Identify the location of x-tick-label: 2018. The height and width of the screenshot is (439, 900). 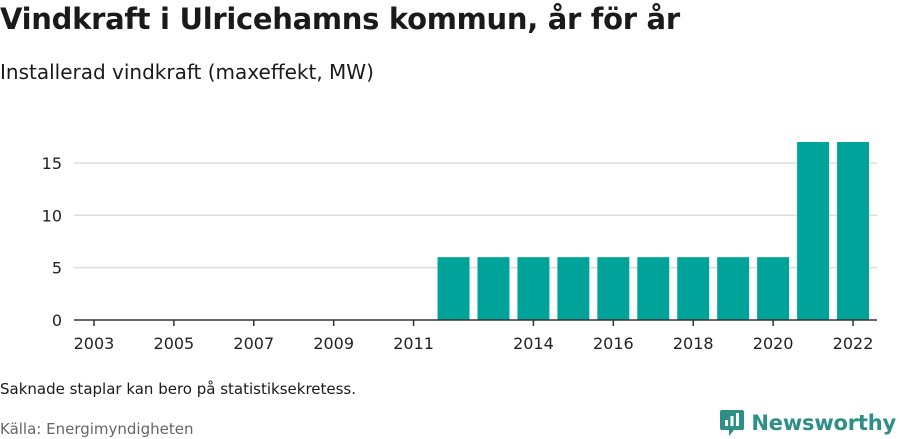
(693, 343).